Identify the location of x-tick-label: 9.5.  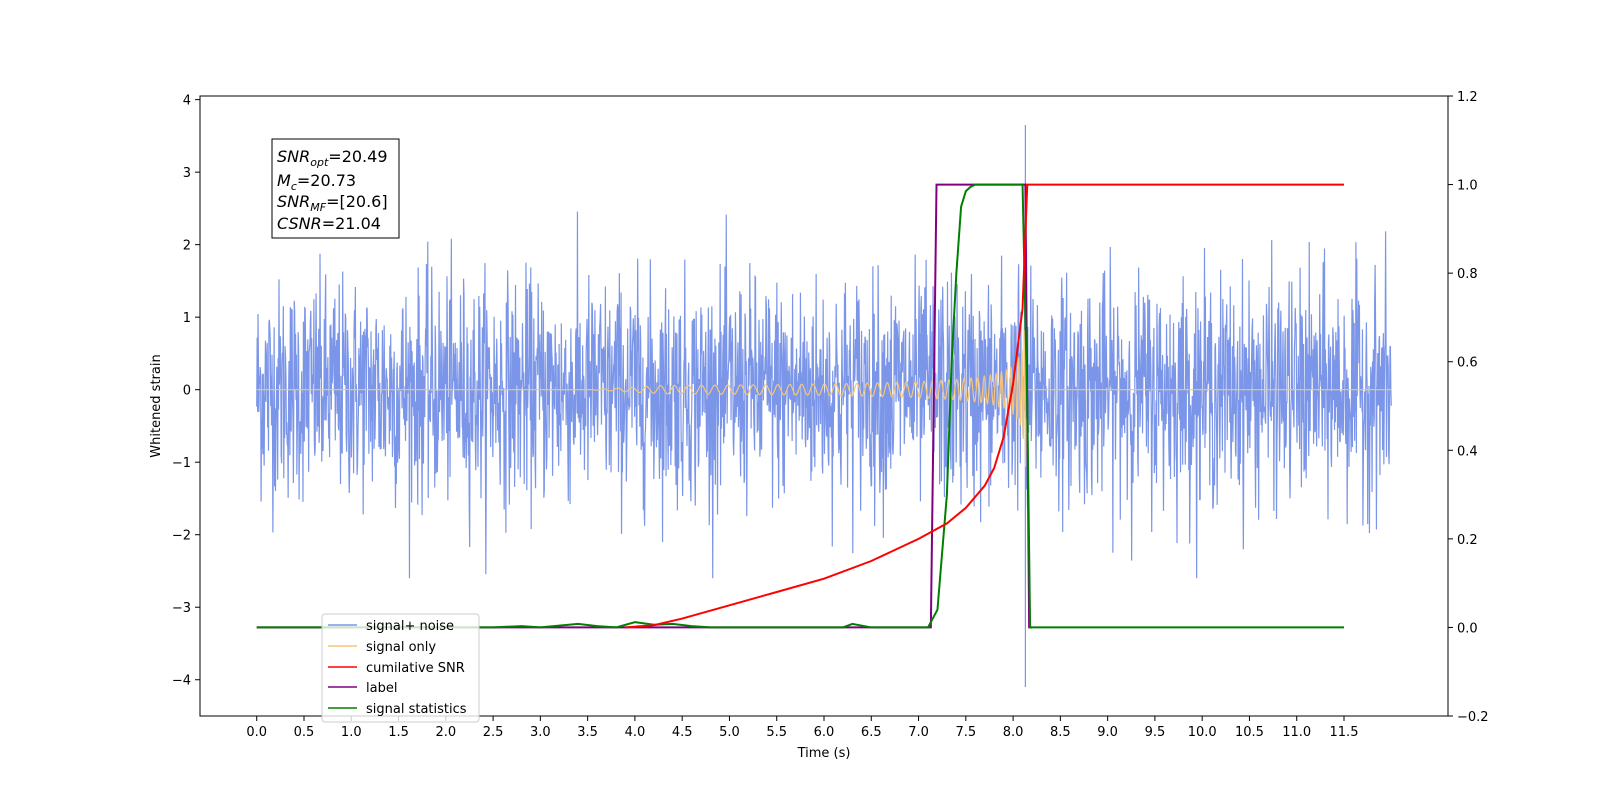
(1155, 732).